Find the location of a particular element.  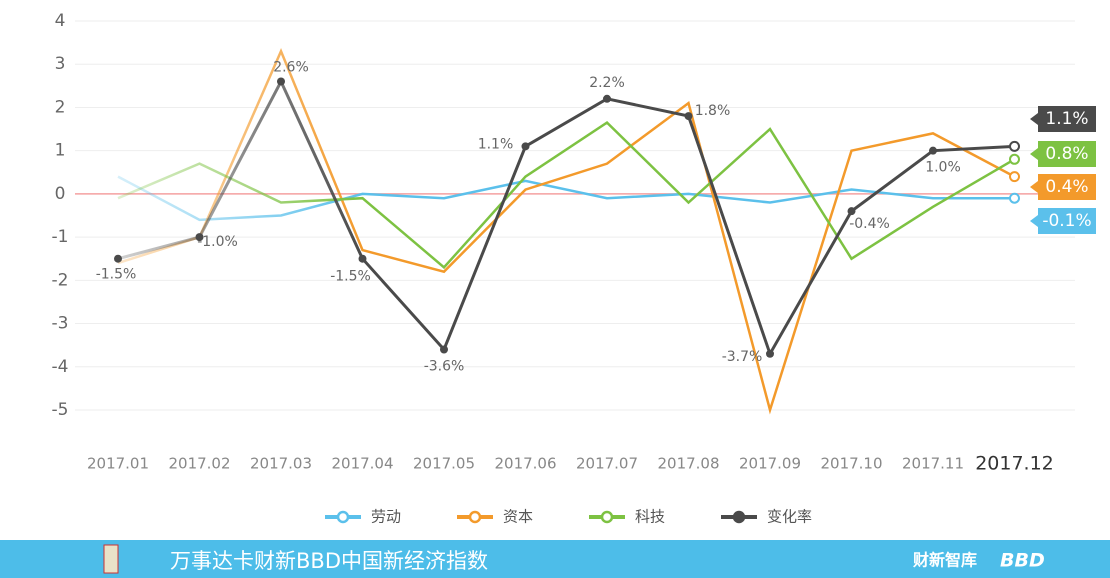

x-tick-label: 2017.06 is located at coordinates (525, 464).